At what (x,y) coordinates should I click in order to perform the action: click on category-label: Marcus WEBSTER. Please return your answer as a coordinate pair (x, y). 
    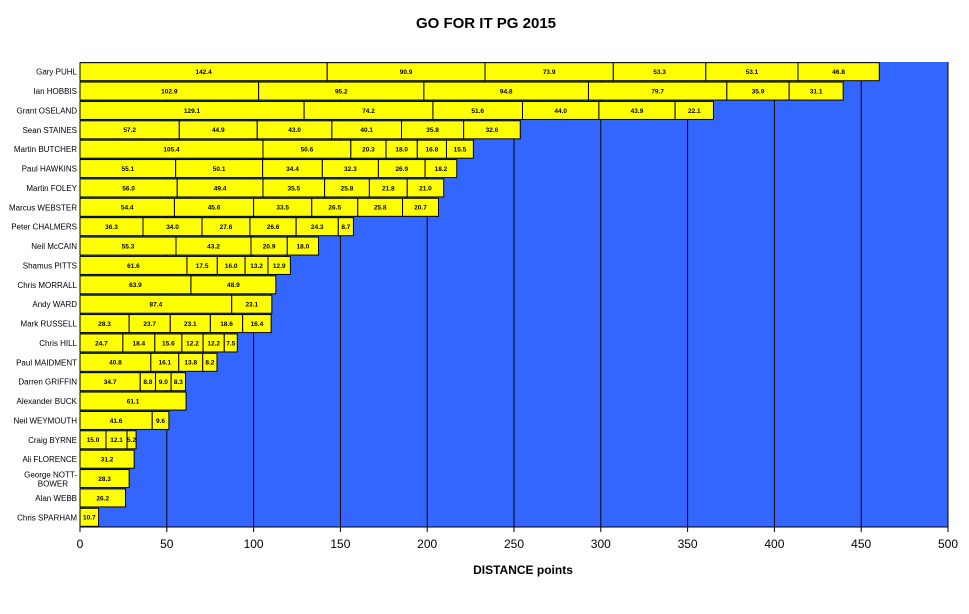
    Looking at the image, I should click on (43, 207).